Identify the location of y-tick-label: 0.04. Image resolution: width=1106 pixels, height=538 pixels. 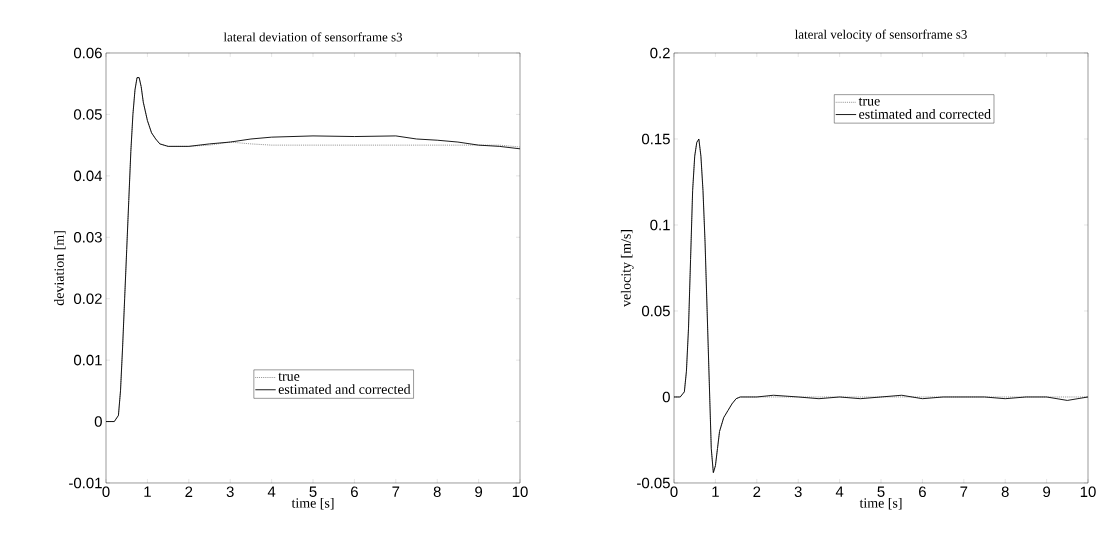
(88, 176).